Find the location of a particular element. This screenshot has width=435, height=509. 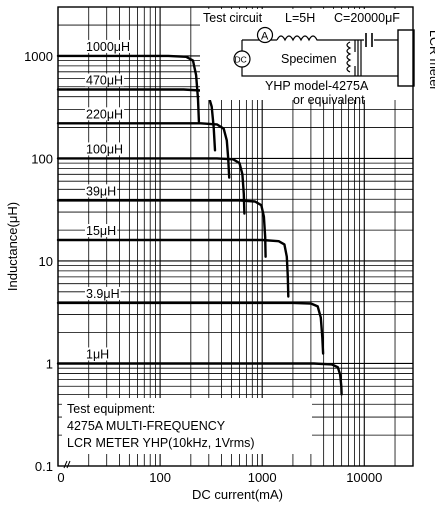

series-label: 220μH is located at coordinates (104, 114).